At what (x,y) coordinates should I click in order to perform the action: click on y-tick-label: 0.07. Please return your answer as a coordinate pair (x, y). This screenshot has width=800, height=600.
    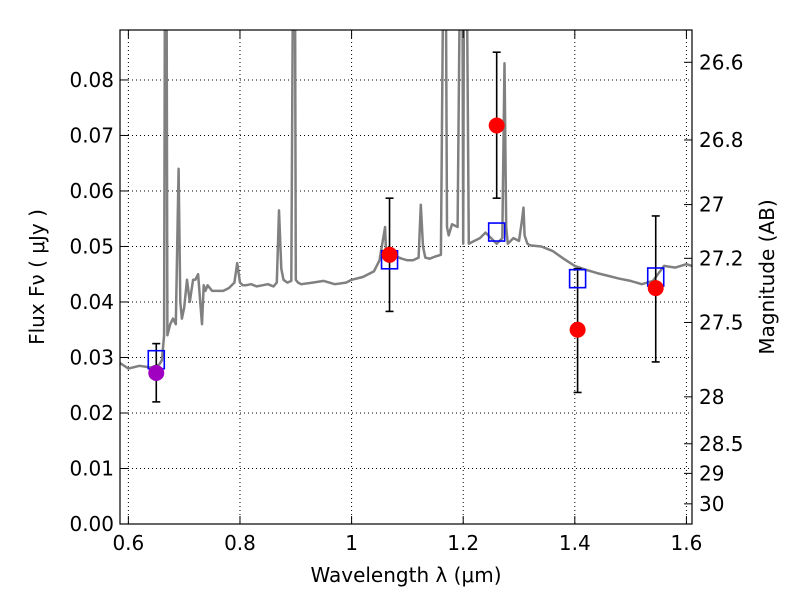
    Looking at the image, I should click on (91, 135).